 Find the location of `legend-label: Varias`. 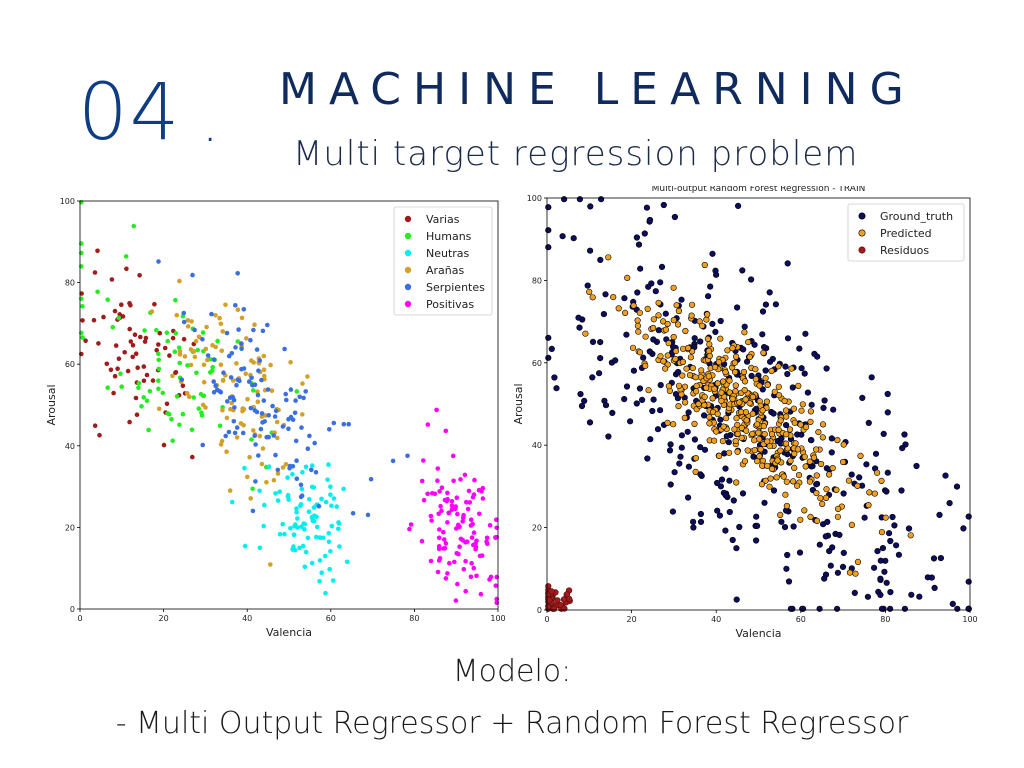

legend-label: Varias is located at coordinates (443, 219).